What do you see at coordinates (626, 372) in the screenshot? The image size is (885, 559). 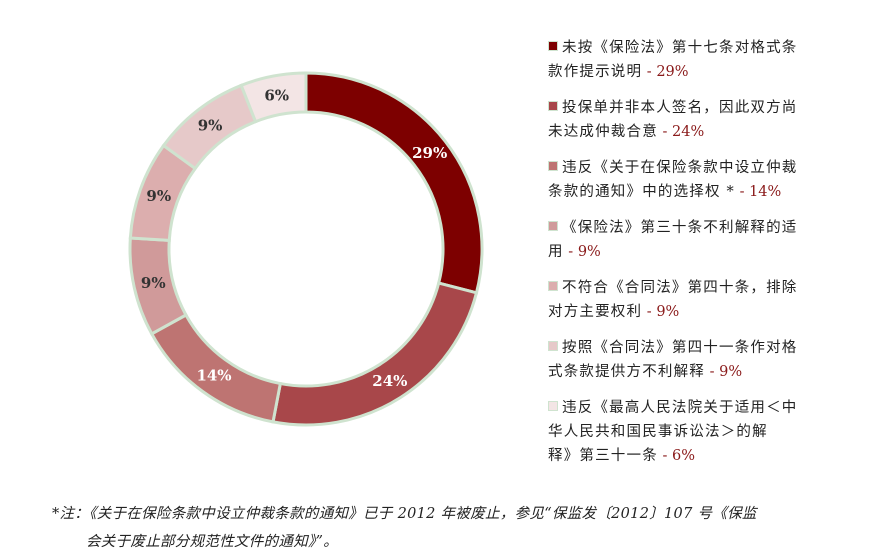 I see `legend-text-6-line-2: 式条款提供方不利解释` at bounding box center [626, 372].